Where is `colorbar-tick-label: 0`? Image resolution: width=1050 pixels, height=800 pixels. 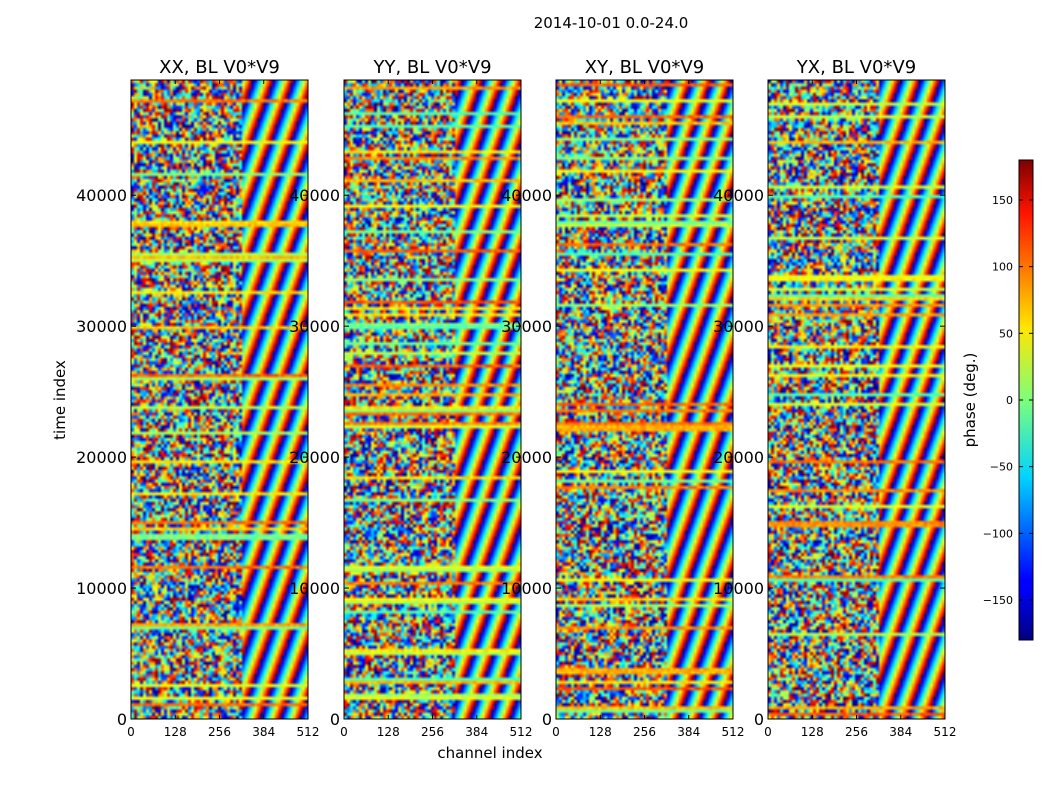
colorbar-tick-label: 0 is located at coordinates (1009, 400).